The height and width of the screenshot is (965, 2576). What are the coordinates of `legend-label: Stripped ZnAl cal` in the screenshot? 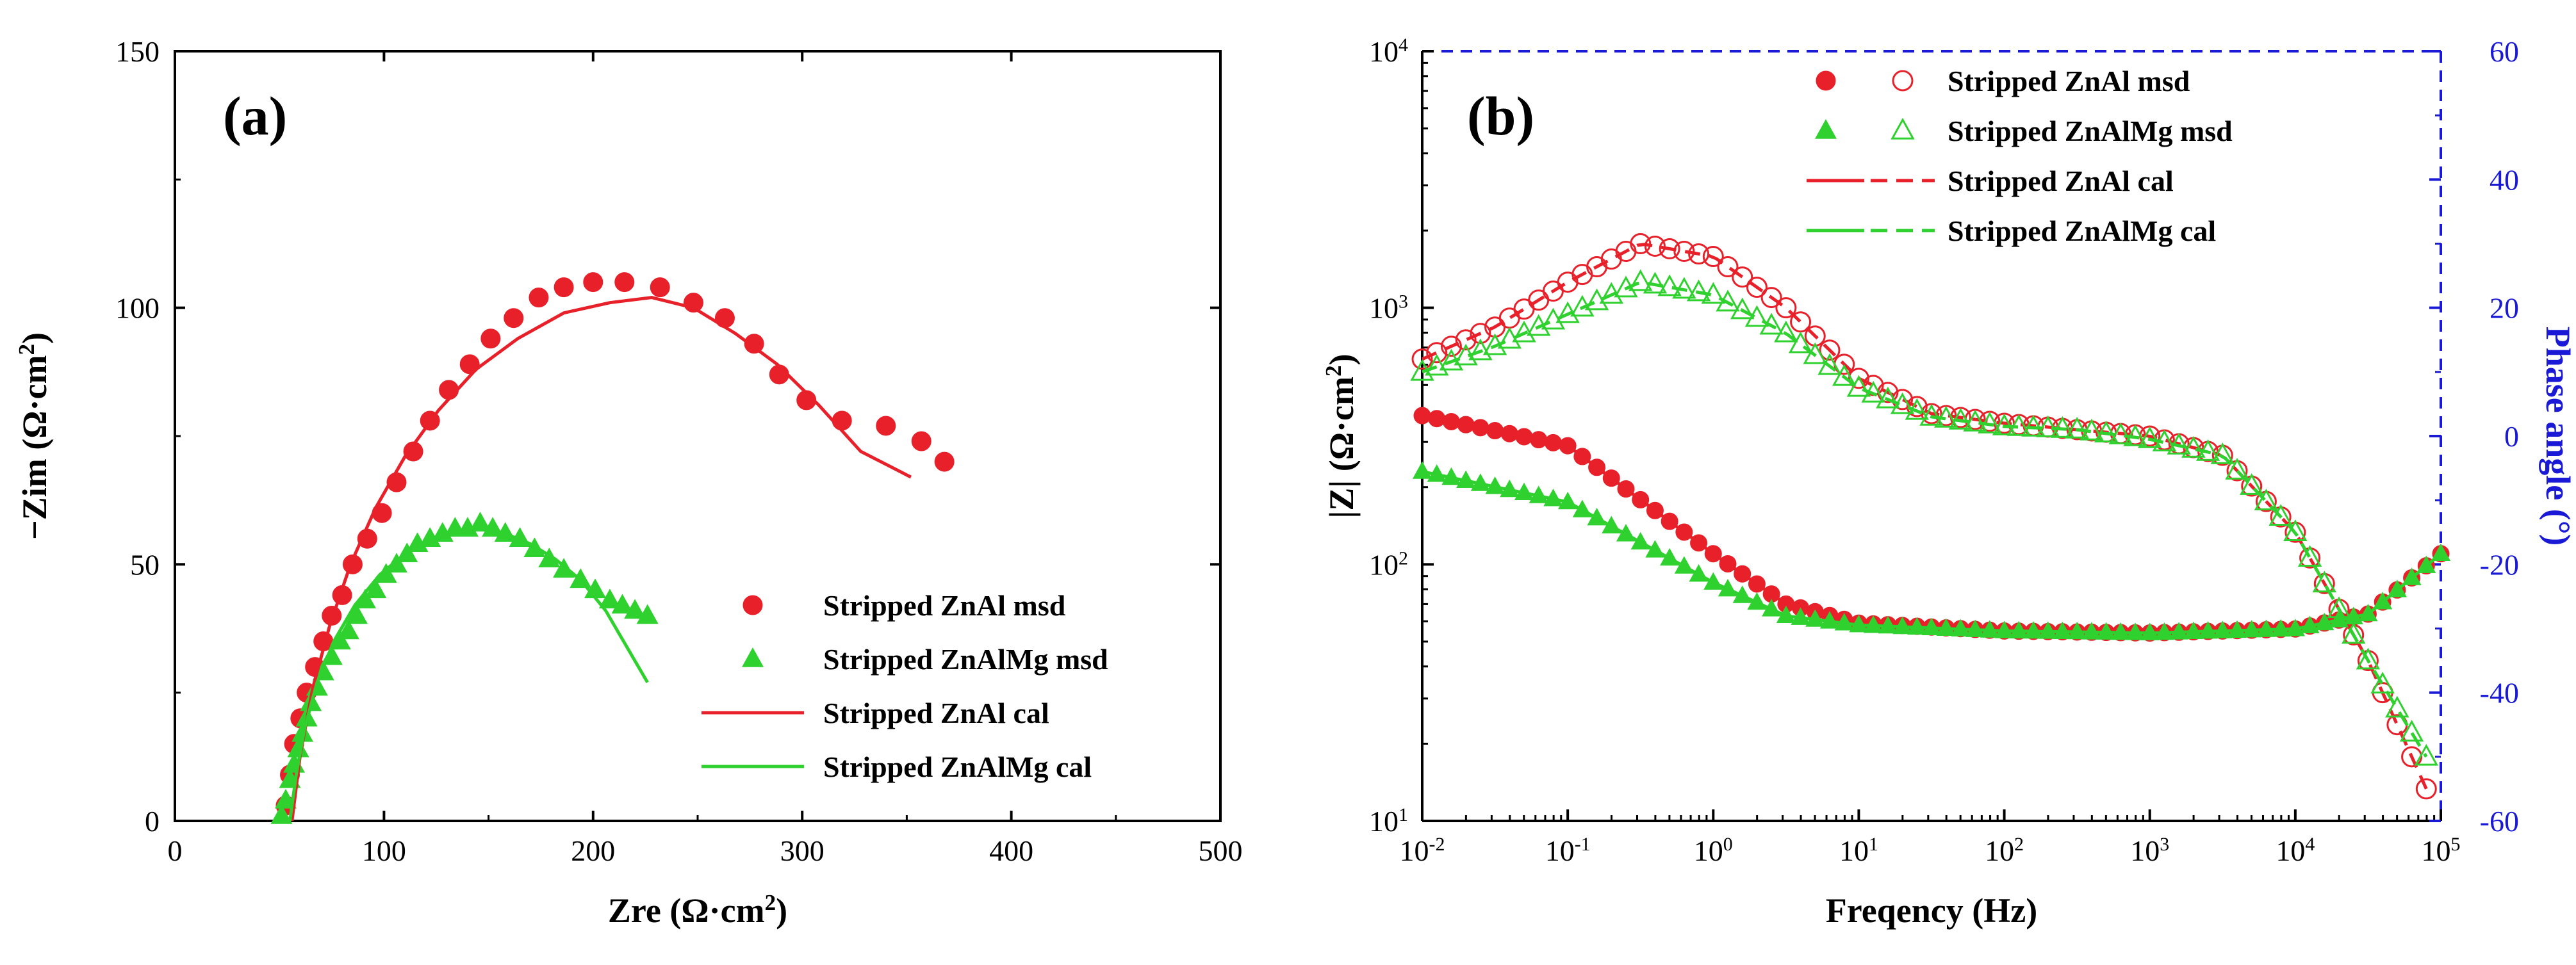 It's located at (2061, 181).